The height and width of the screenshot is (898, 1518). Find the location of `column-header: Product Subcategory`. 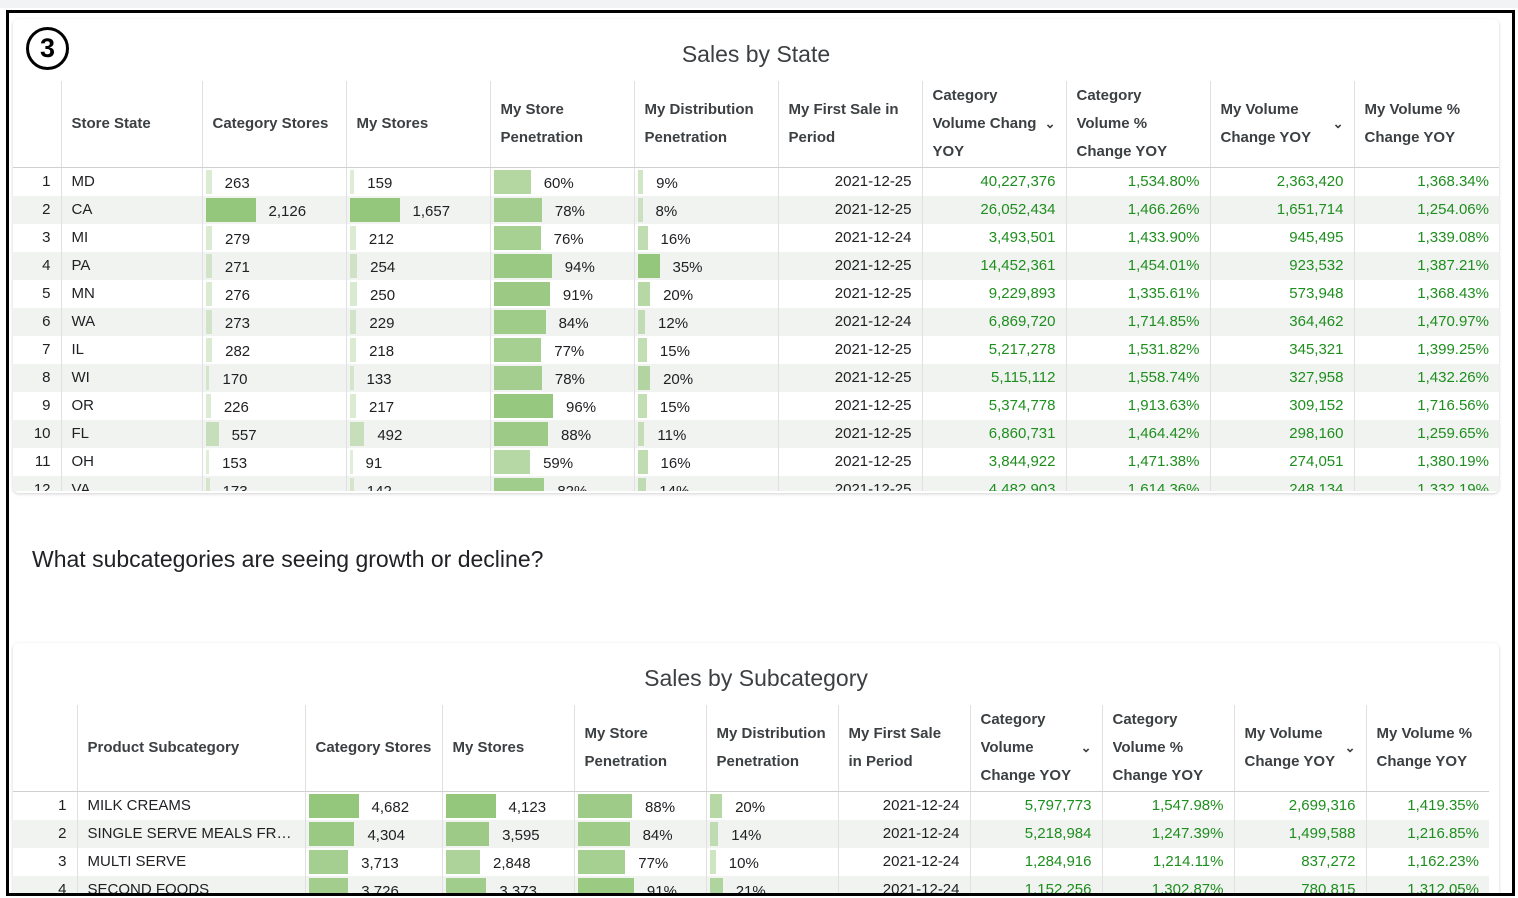

column-header: Product Subcategory is located at coordinates (190, 748).